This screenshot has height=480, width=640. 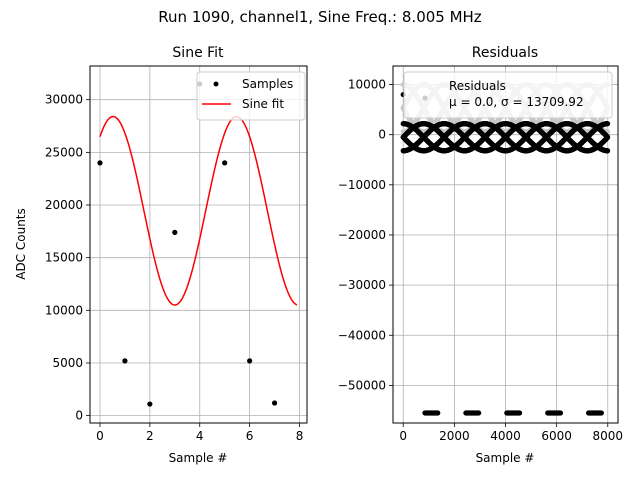 I want to click on residuals-title: Residuals, so click(x=505, y=53).